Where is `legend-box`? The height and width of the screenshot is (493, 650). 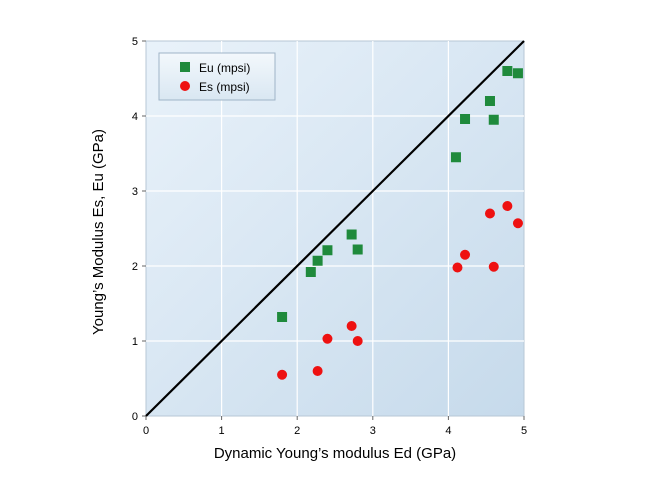
legend-box is located at coordinates (217, 76).